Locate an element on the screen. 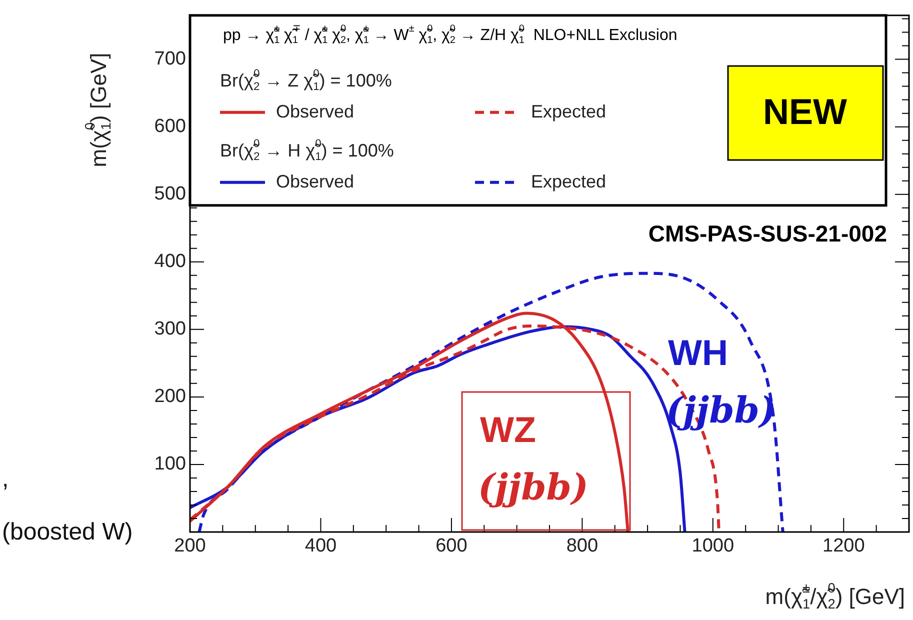  y-tick-label: 500 is located at coordinates (170, 194).